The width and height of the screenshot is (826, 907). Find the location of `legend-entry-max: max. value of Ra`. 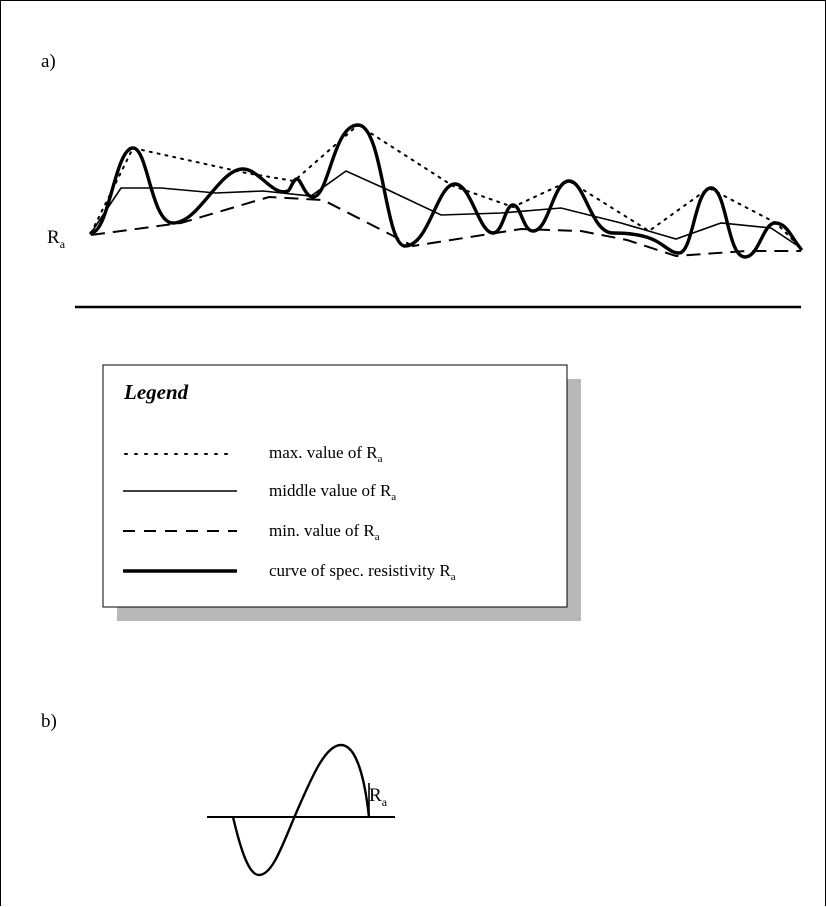

legend-entry-max: max. value of Ra is located at coordinates (326, 454).